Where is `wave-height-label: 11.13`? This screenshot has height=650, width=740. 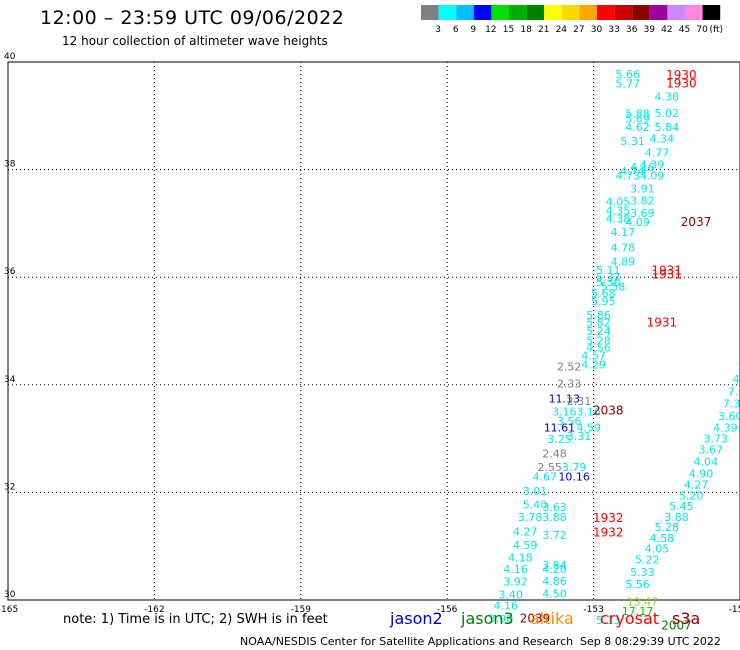 wave-height-label: 11.13 is located at coordinates (565, 399).